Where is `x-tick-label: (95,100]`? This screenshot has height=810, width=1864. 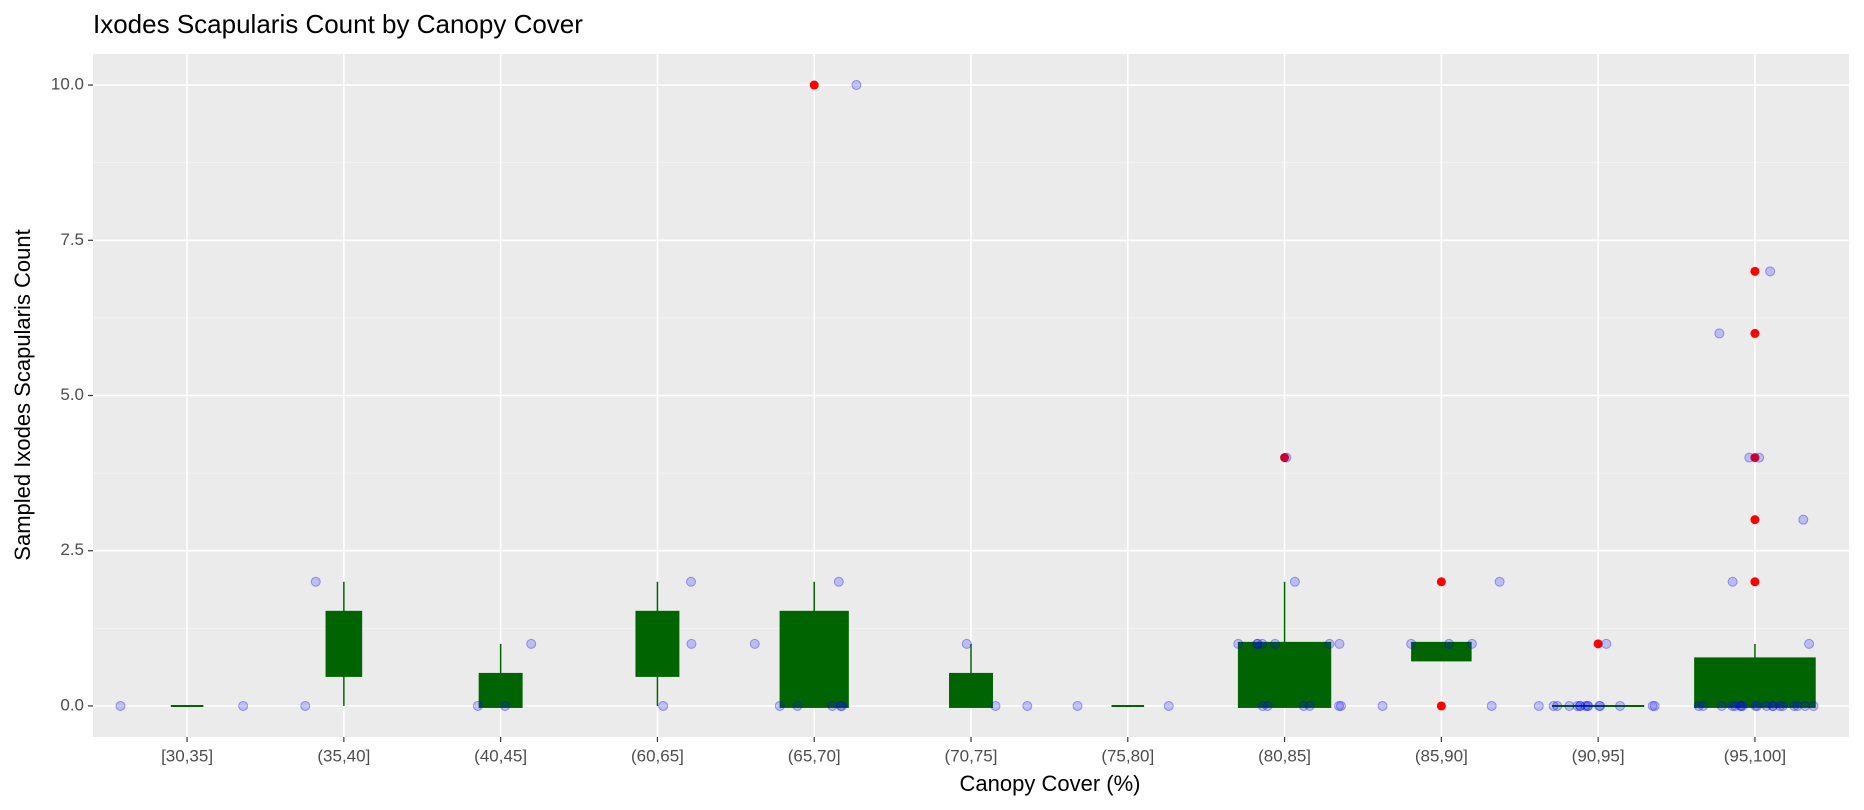 x-tick-label: (95,100] is located at coordinates (1755, 755).